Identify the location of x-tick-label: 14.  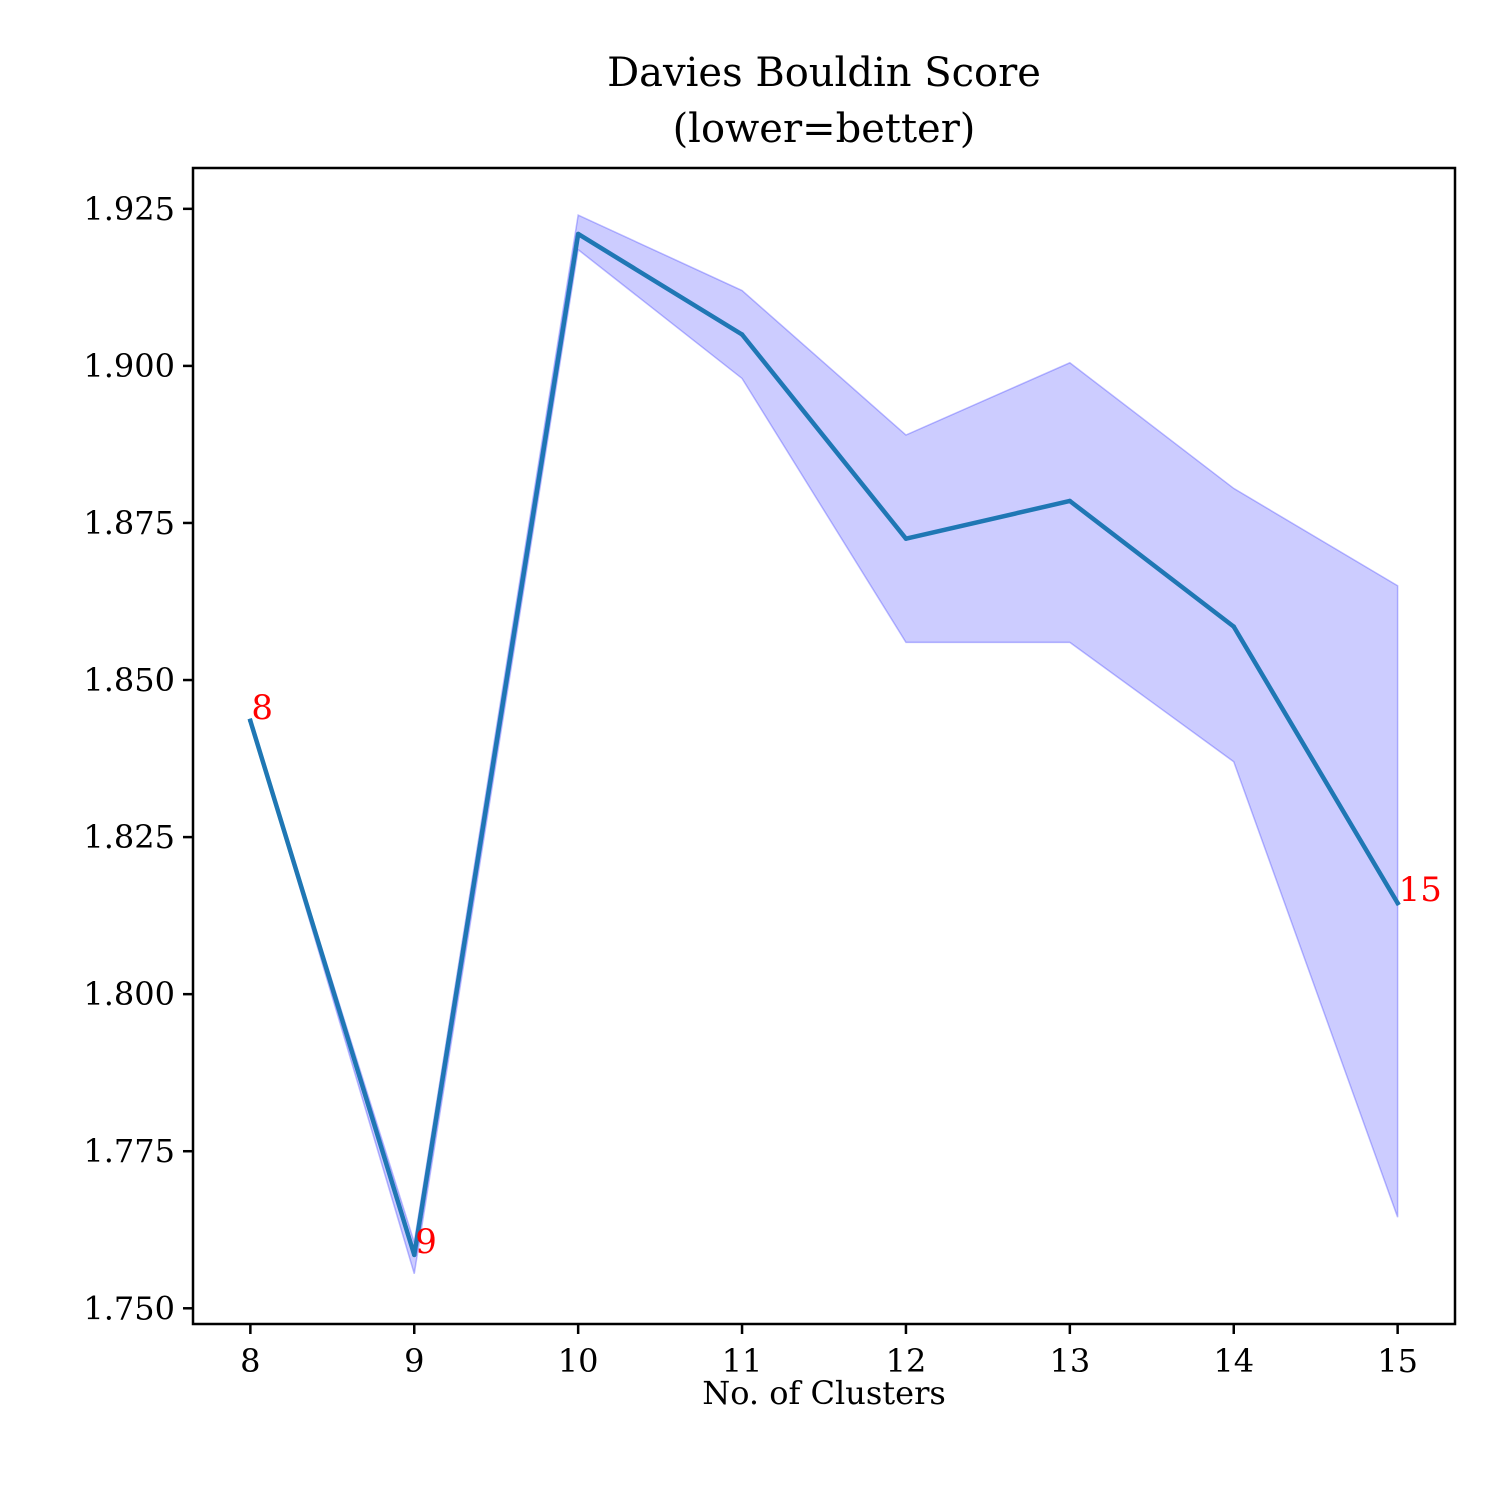
(1233, 1361).